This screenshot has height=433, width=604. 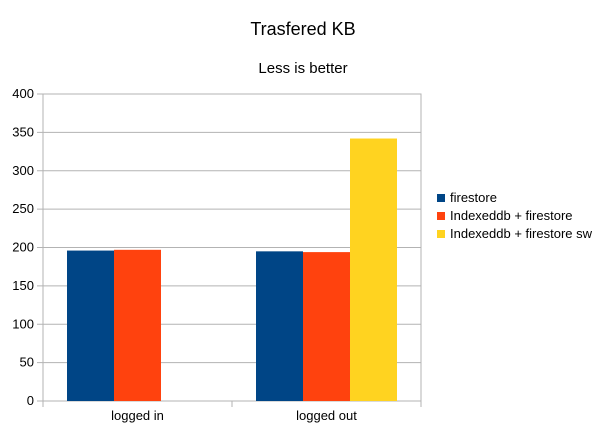 I want to click on x-axis-labels: logged in logged out, so click(x=234, y=415).